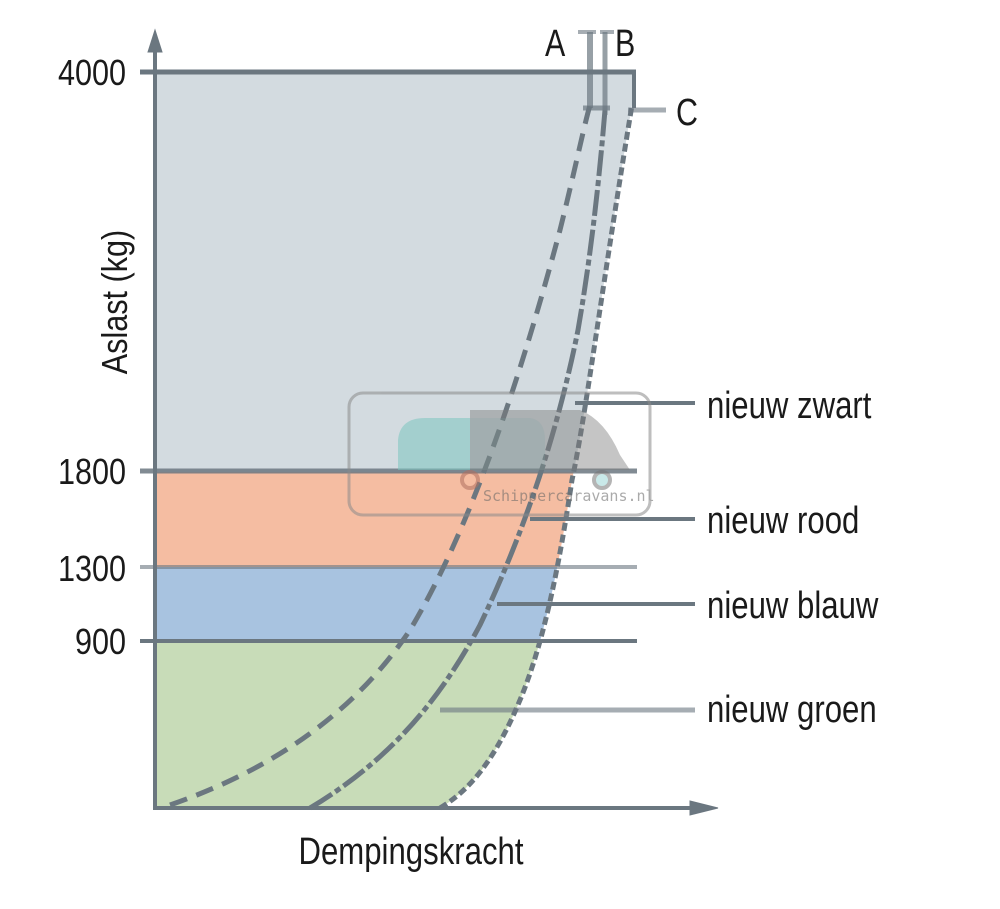 The width and height of the screenshot is (1000, 909). I want to click on y-axis-arrow-icon, so click(155, 40).